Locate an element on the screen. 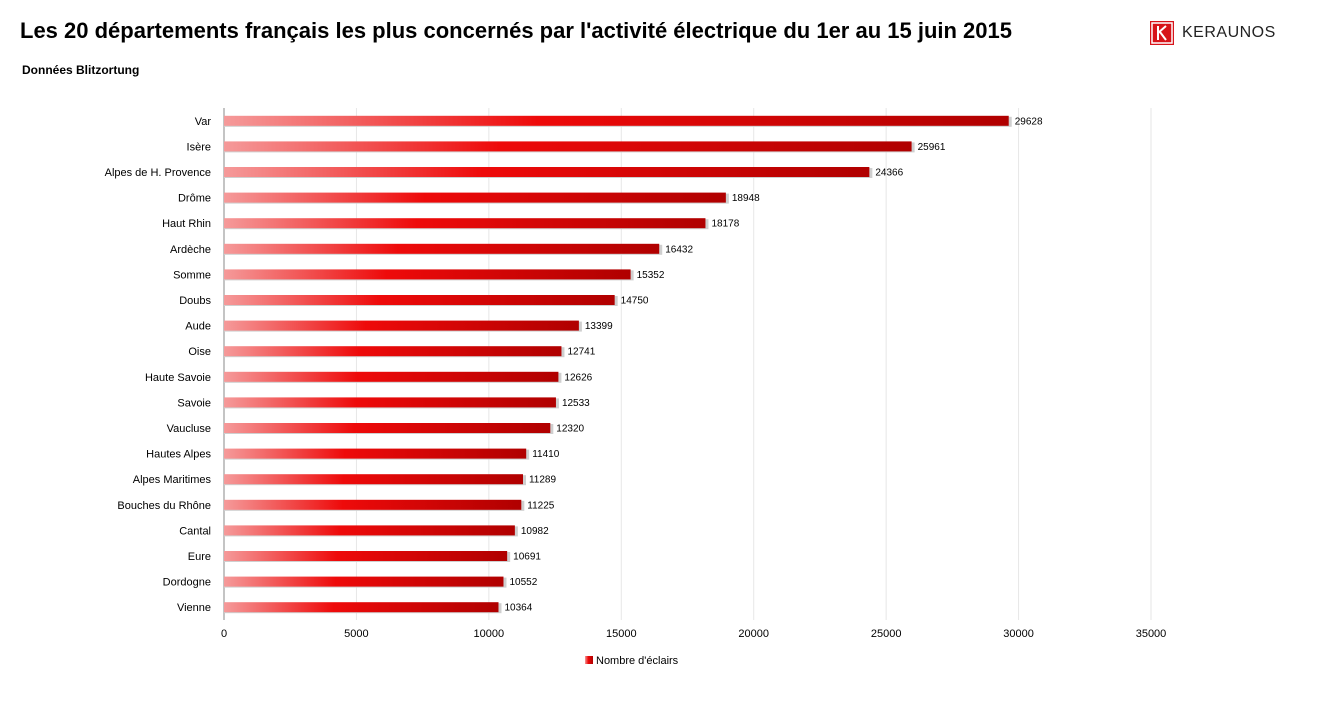 Image resolution: width=1317 pixels, height=701 pixels. logo-text: KERAUNOS is located at coordinates (1229, 32).